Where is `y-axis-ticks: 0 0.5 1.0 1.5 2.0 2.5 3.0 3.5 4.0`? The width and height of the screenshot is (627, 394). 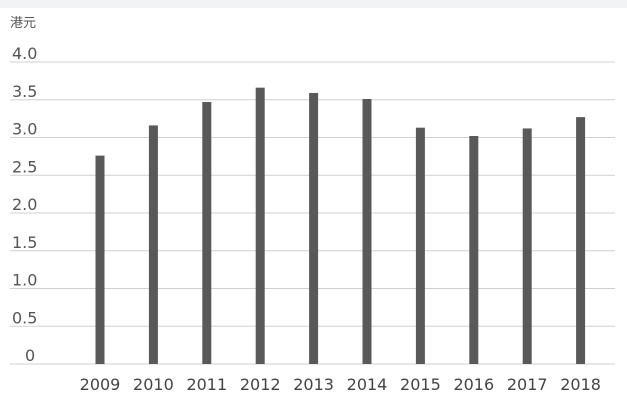
y-axis-ticks: 0 0.5 1.0 1.5 2.0 2.5 3.0 3.5 4.0 is located at coordinates (24, 204).